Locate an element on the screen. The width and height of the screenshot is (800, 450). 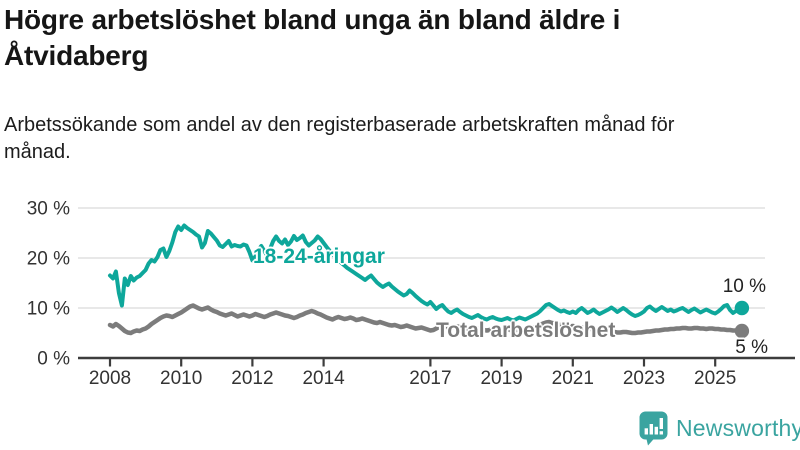
y-tick-label: 20 % is located at coordinates (48, 259).